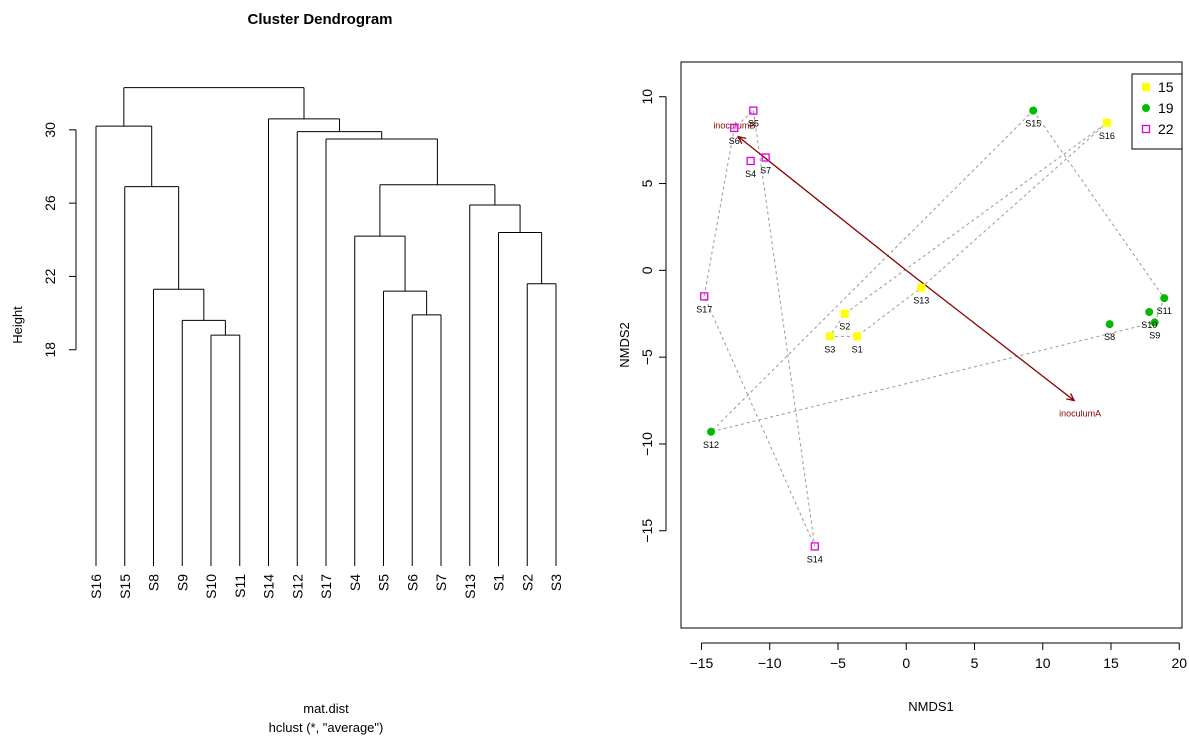  Describe the element at coordinates (975, 663) in the screenshot. I see `x-tick-label: 5` at that location.